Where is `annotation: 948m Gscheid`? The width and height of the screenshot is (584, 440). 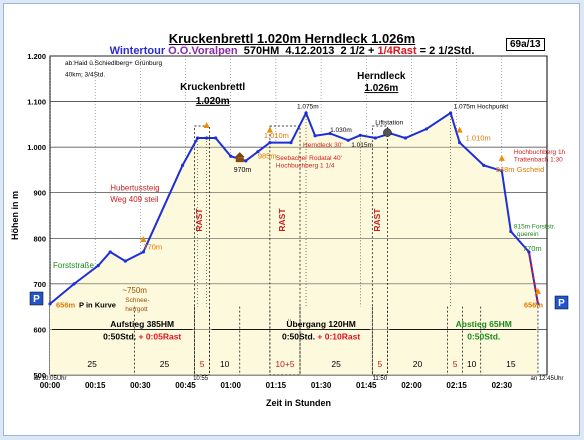
annotation: 948m Gscheid is located at coordinates (520, 169).